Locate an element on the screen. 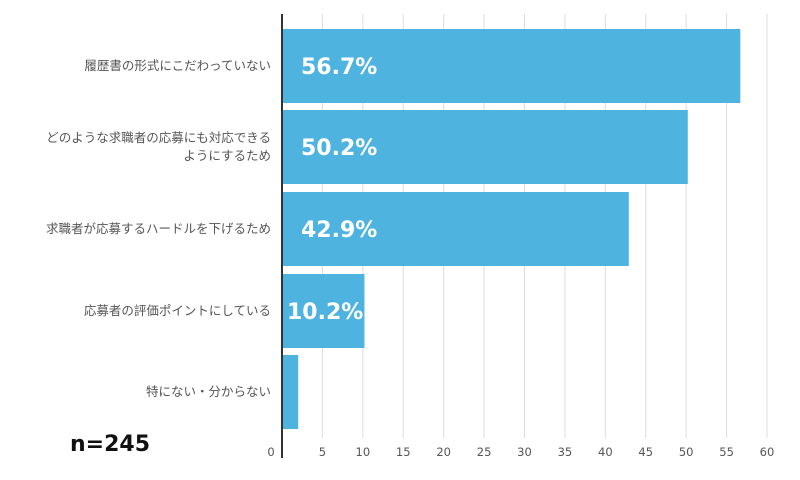  category-label: 特にない・分からない is located at coordinates (208, 391).